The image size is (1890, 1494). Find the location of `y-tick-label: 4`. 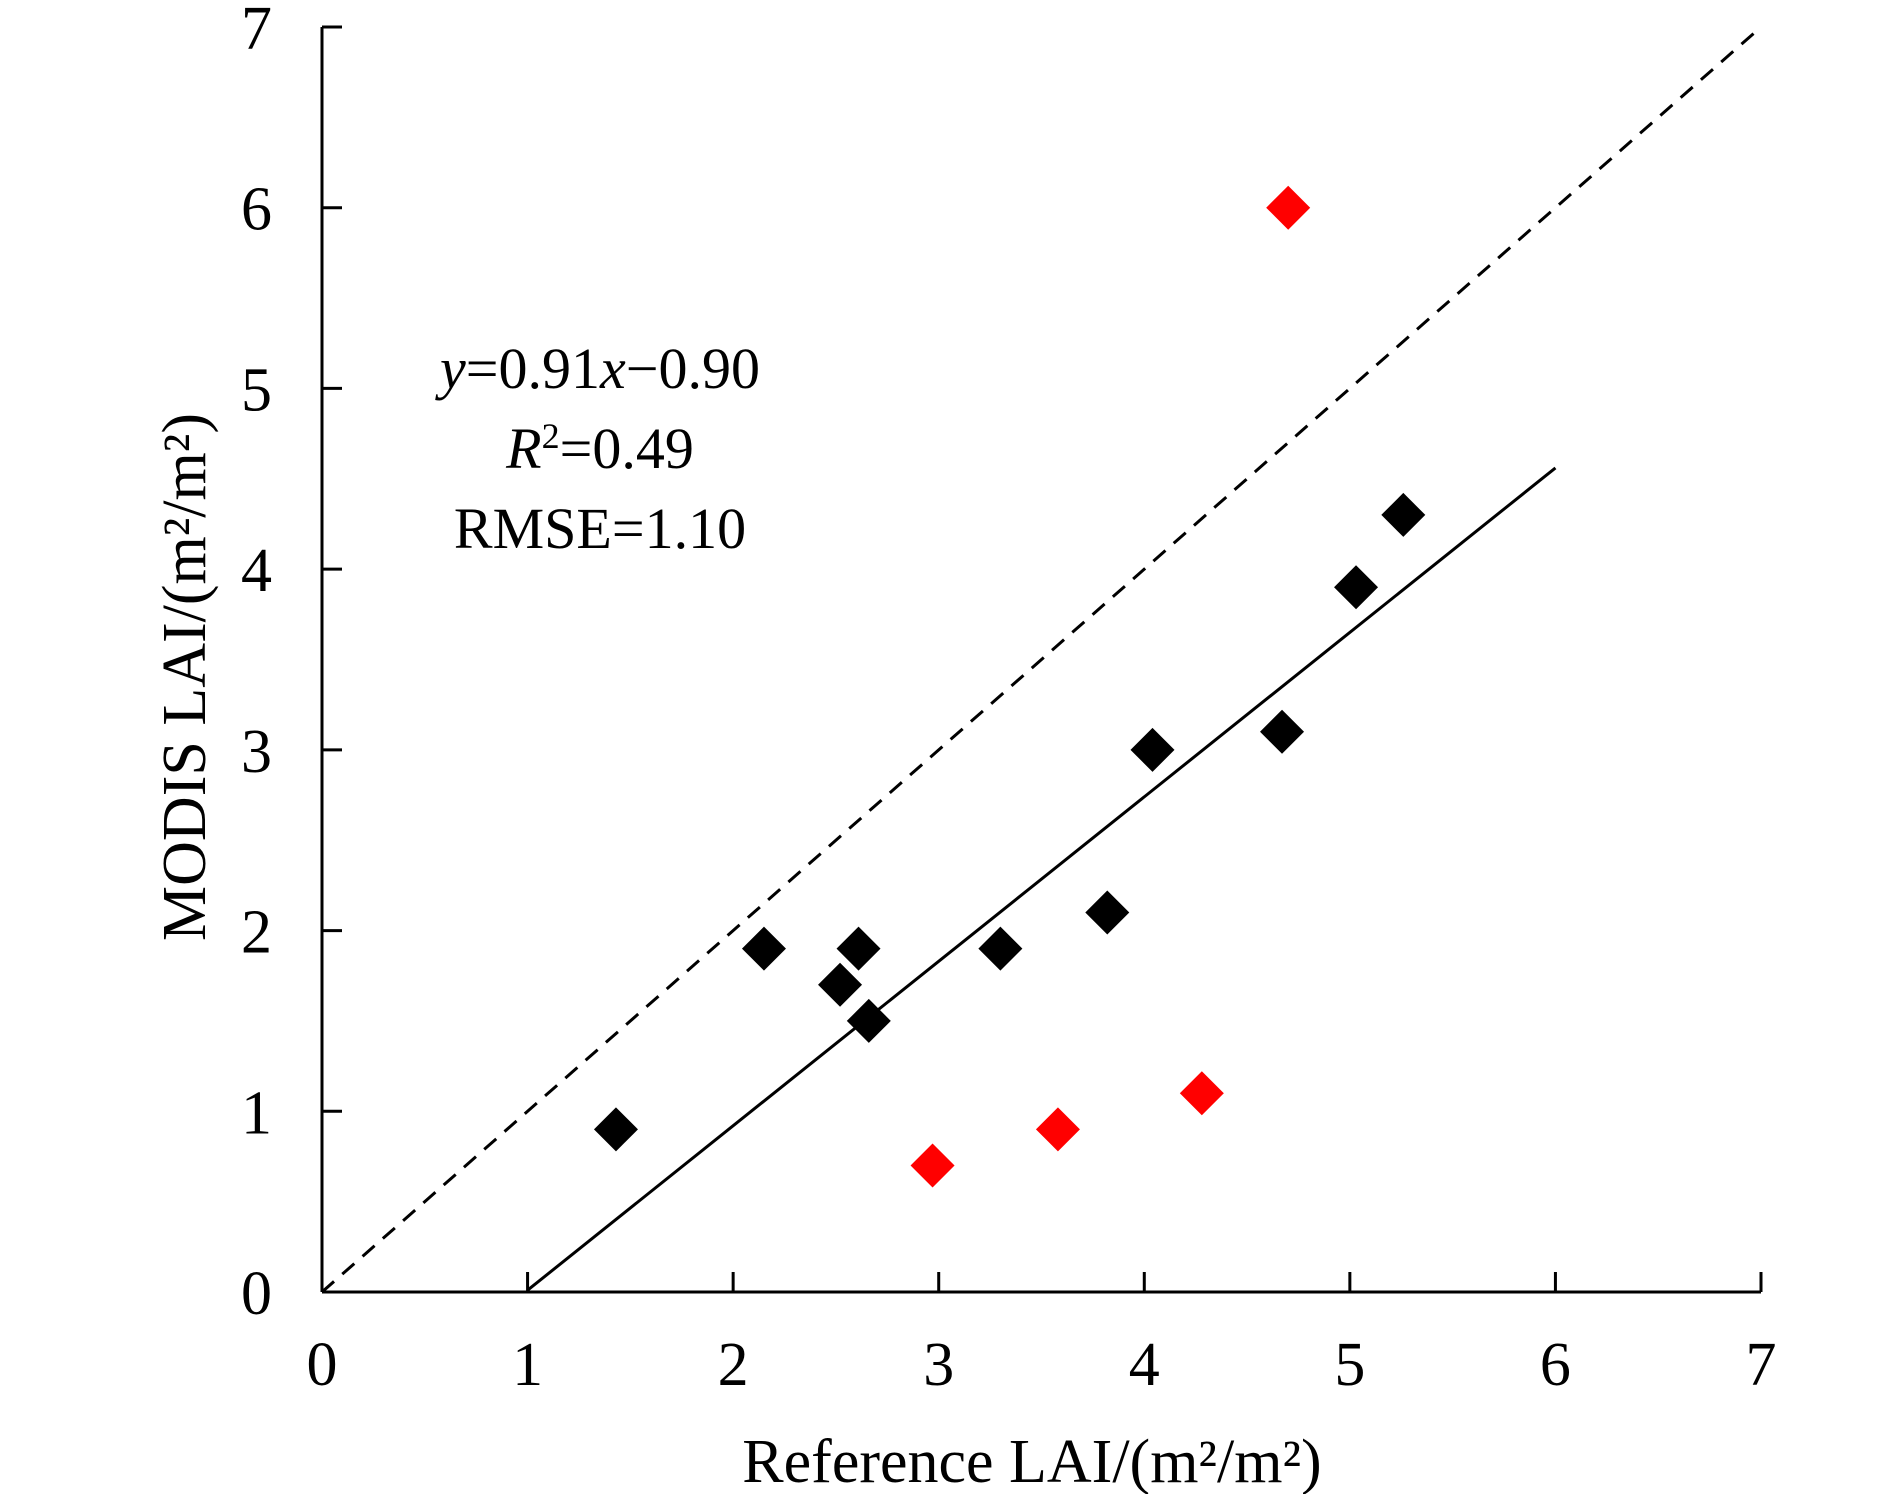

y-tick-label: 4 is located at coordinates (256, 571).